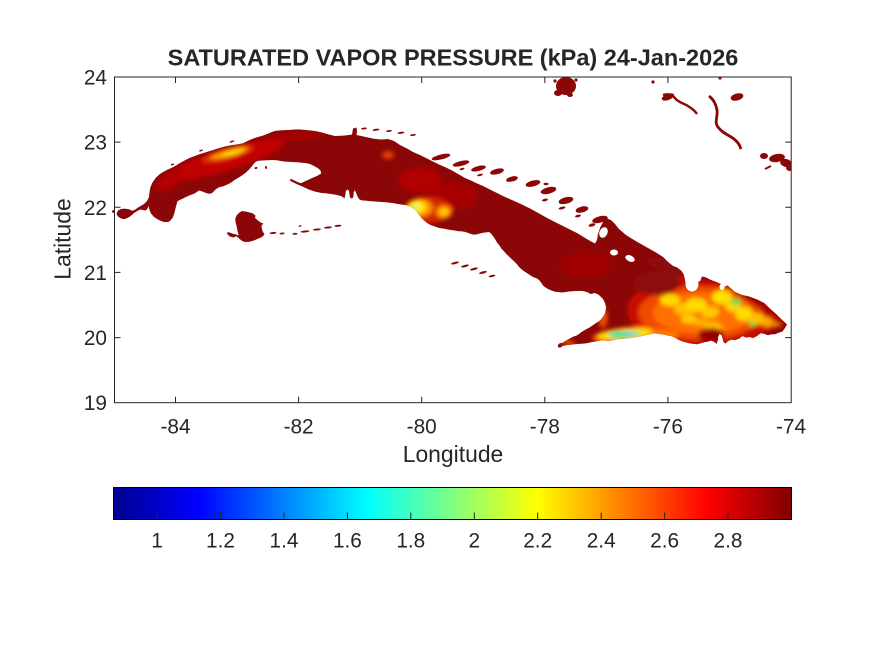 The width and height of the screenshot is (875, 656). Describe the element at coordinates (299, 427) in the screenshot. I see `svg-text: -82` at that location.